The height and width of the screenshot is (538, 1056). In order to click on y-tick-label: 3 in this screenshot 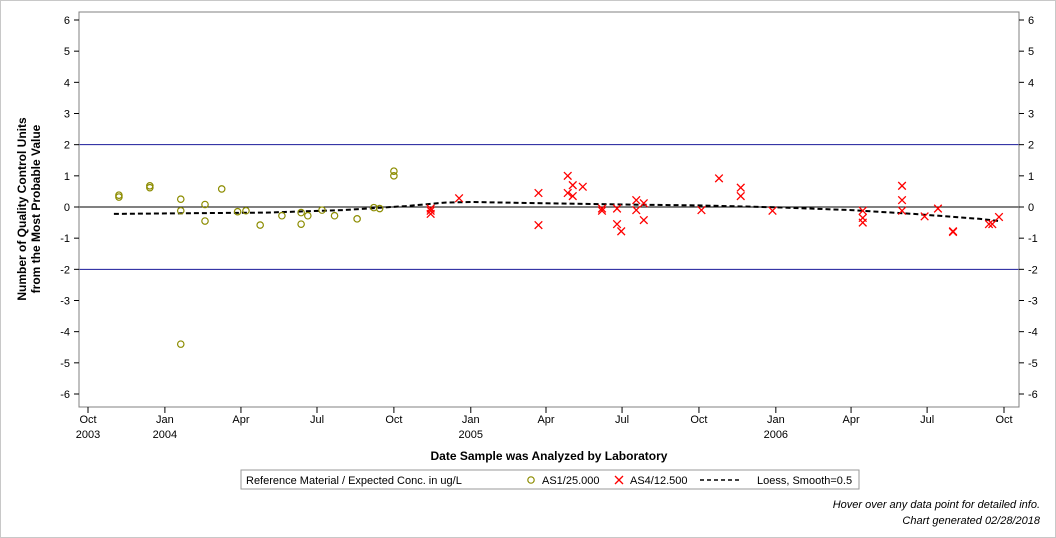, I will do `click(67, 115)`.